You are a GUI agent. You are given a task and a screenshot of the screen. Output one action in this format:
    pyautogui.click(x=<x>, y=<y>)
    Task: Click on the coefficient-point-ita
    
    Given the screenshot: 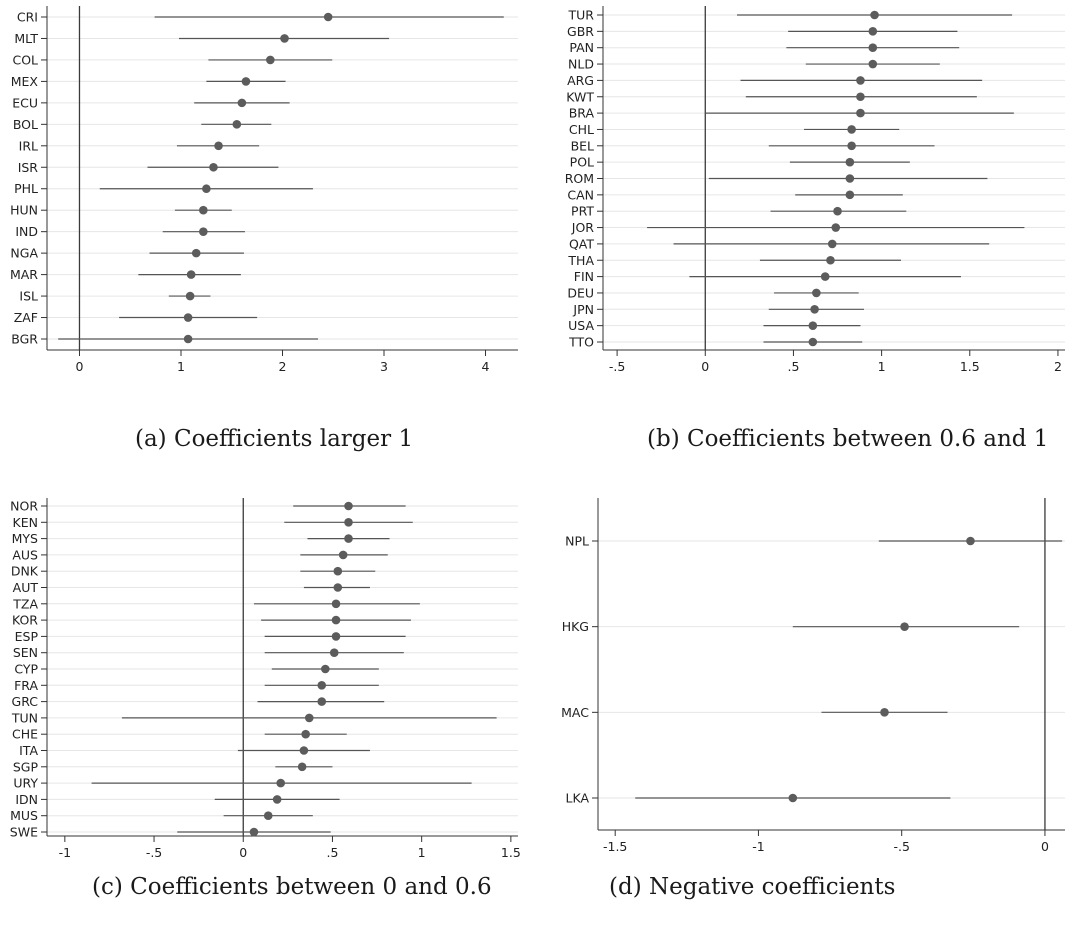 What is the action you would take?
    pyautogui.click(x=304, y=750)
    